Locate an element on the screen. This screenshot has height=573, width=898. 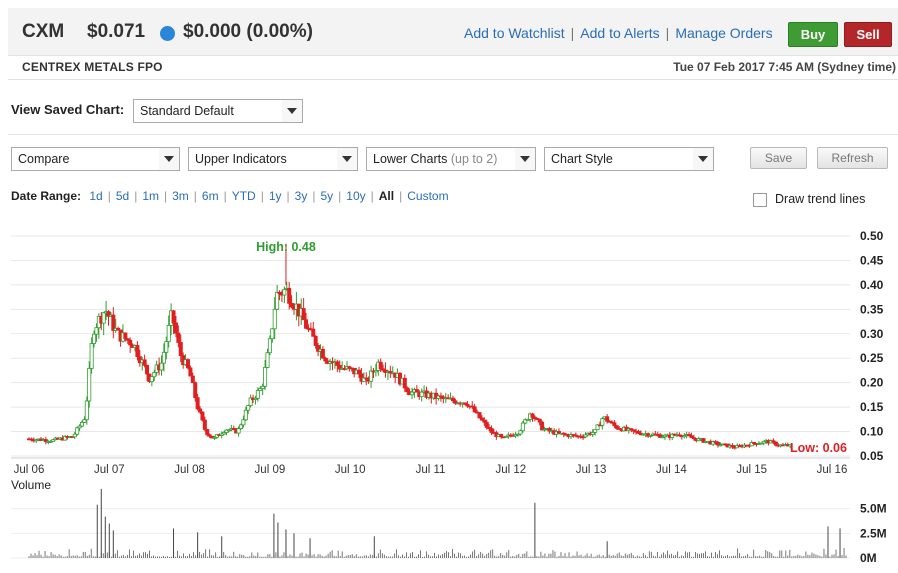
buy-button: Buy is located at coordinates (813, 34).